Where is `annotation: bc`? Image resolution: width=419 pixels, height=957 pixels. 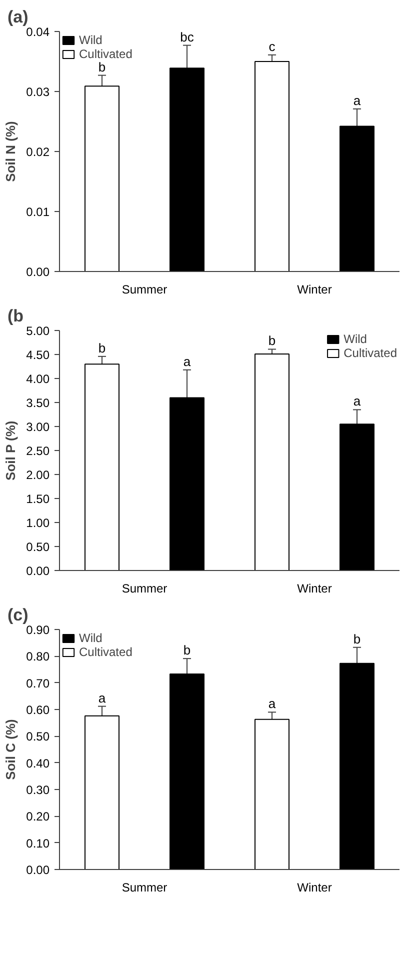
annotation: bc is located at coordinates (187, 36).